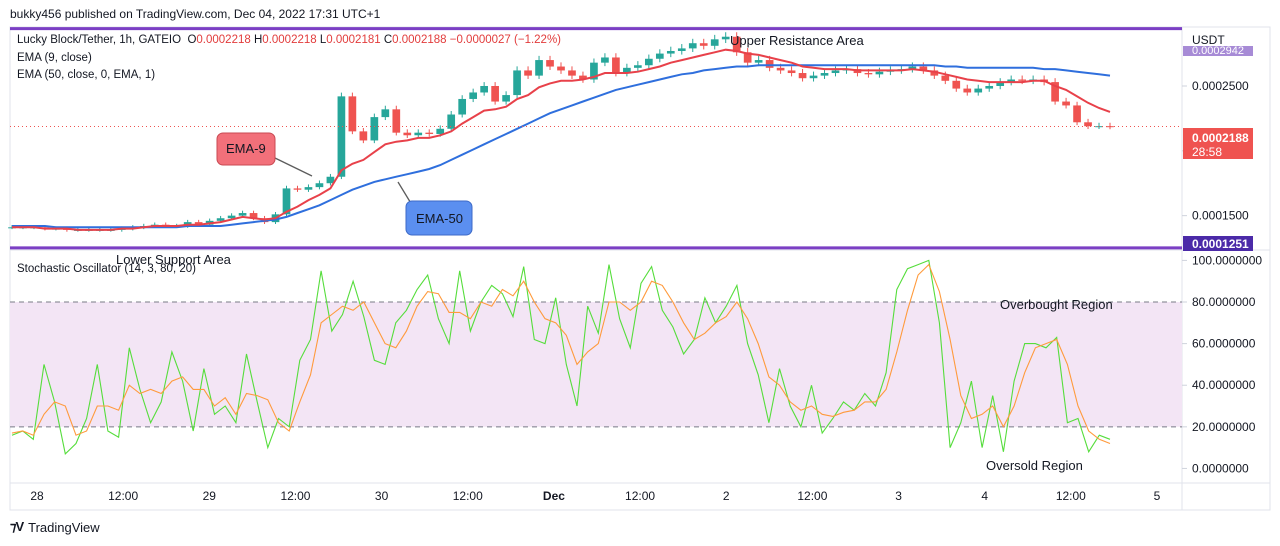 The height and width of the screenshot is (546, 1280). I want to click on ema9-callout-pointer, so click(293, 167).